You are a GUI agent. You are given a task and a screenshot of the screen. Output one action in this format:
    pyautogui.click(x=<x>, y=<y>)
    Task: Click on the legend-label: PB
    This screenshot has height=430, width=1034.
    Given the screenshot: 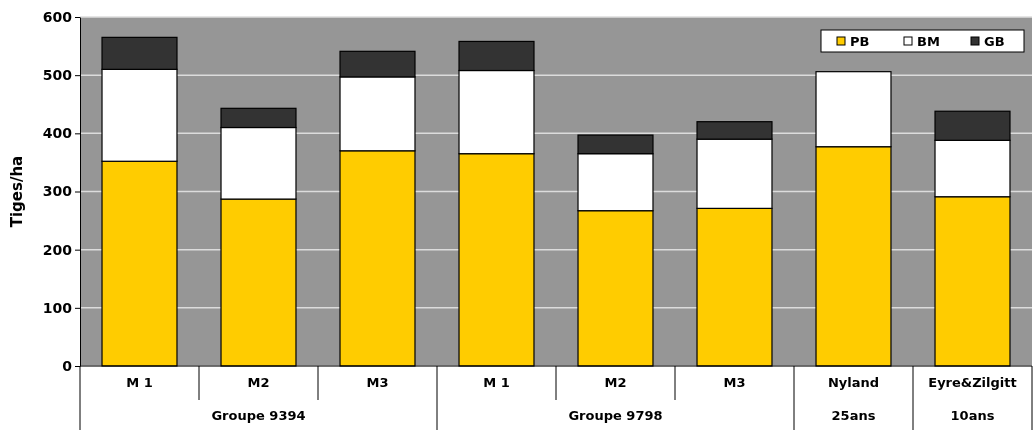 What is the action you would take?
    pyautogui.click(x=860, y=41)
    